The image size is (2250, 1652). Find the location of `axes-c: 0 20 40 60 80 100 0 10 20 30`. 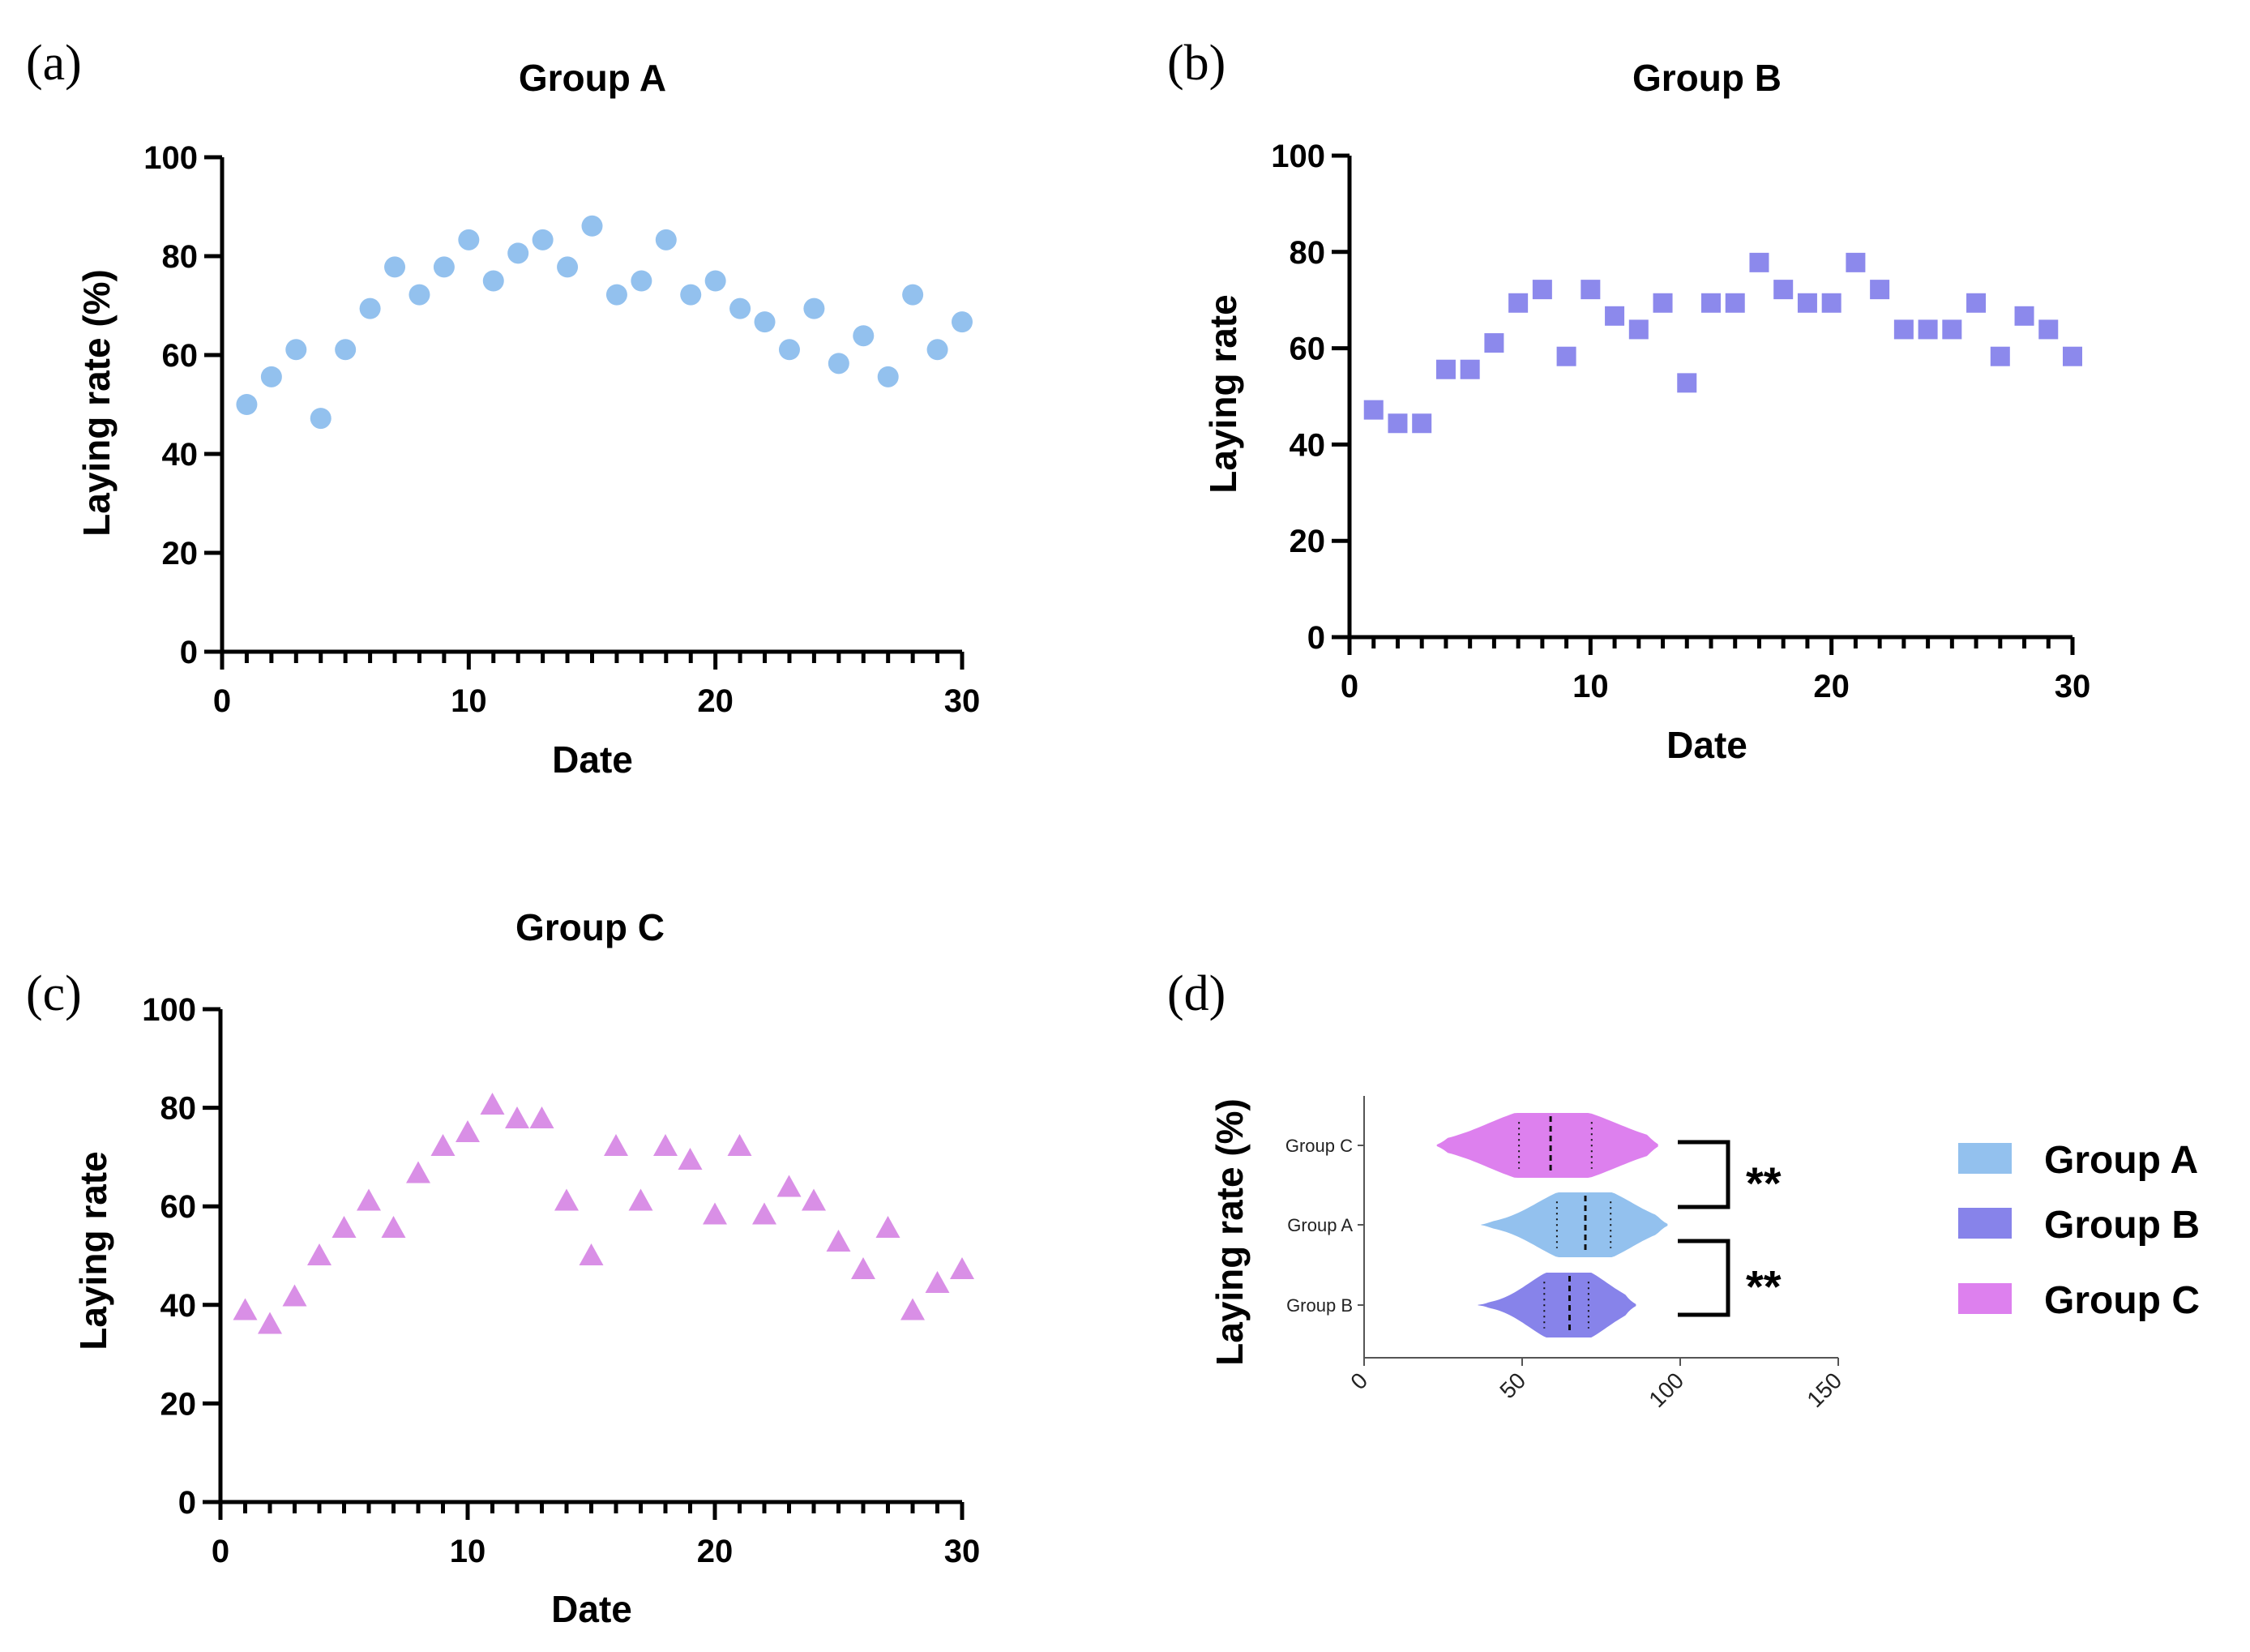

axes-c: 0 20 40 60 80 100 0 10 20 30 is located at coordinates (561, 1281).